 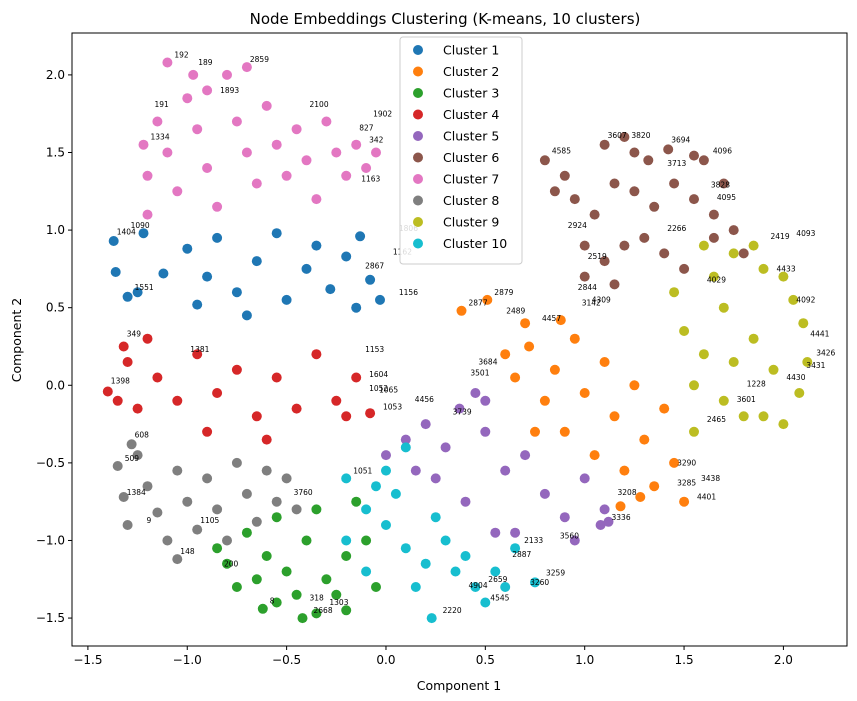 I want to click on x-tick-label: −0.5, so click(x=286, y=660).